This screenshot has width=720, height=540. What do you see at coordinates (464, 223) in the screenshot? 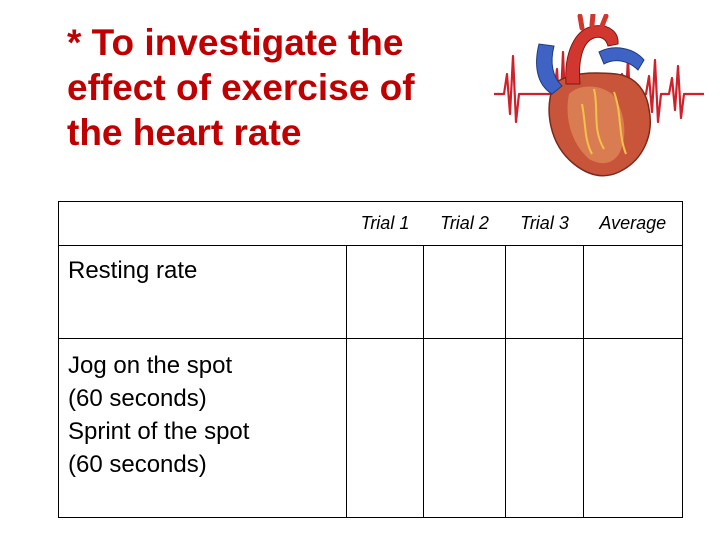
I see `column-header-trial-2: Trial 2` at bounding box center [464, 223].